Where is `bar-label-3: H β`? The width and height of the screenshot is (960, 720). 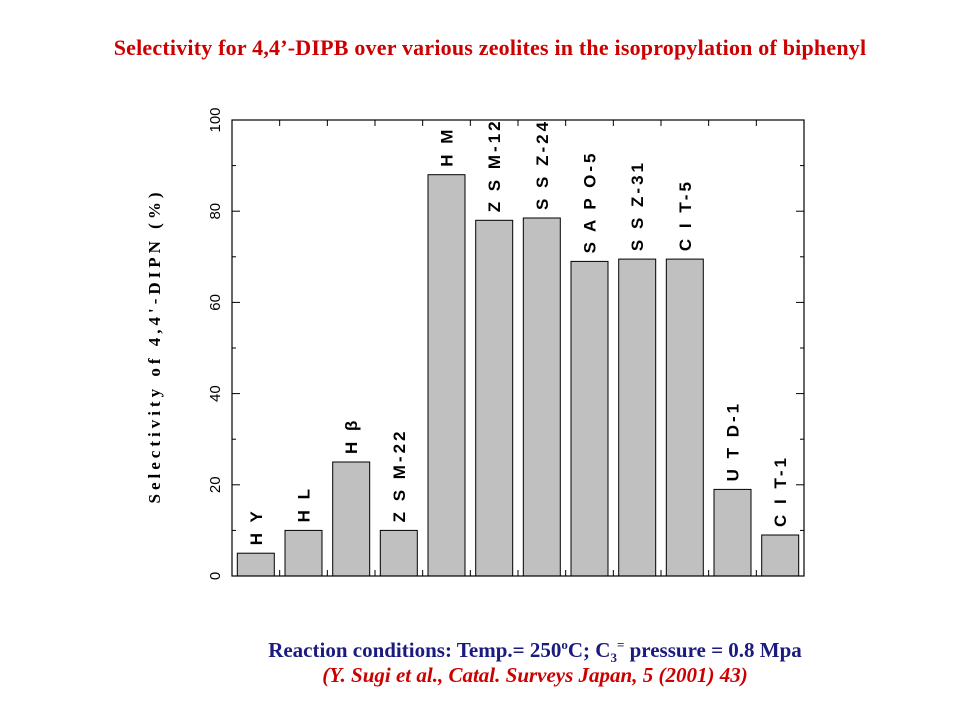 bar-label-3: H β is located at coordinates (351, 436).